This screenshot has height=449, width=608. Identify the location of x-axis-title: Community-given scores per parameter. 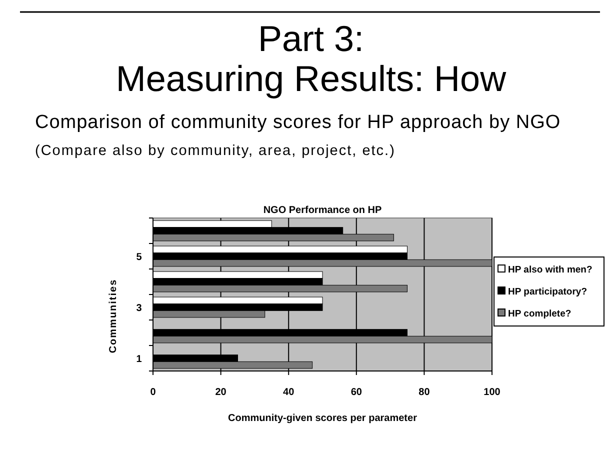
(323, 418).